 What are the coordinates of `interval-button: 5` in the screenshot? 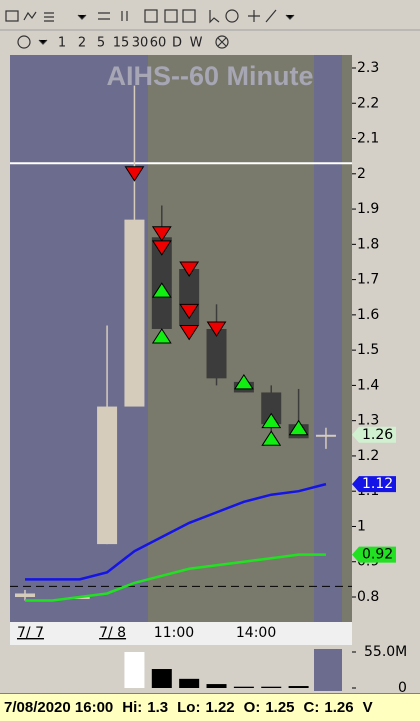 It's located at (101, 43).